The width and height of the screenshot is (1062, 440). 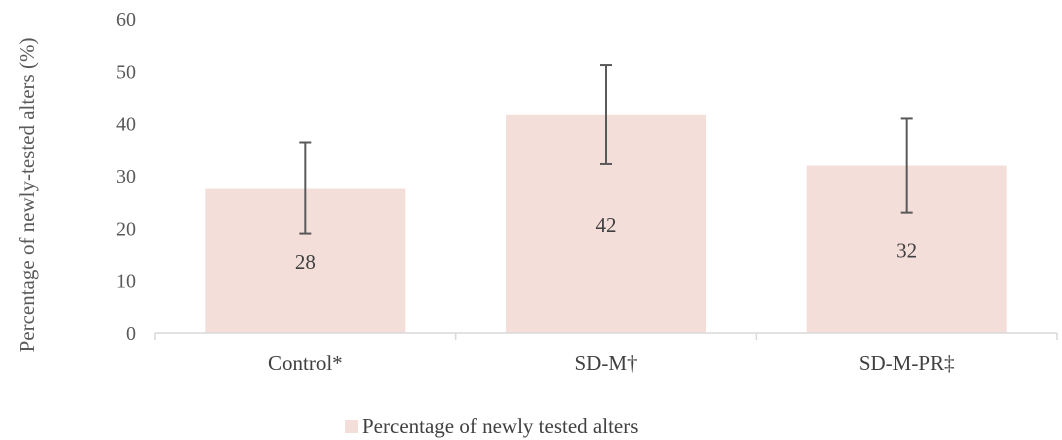 I want to click on y-tick-label: 50, so click(x=126, y=72).